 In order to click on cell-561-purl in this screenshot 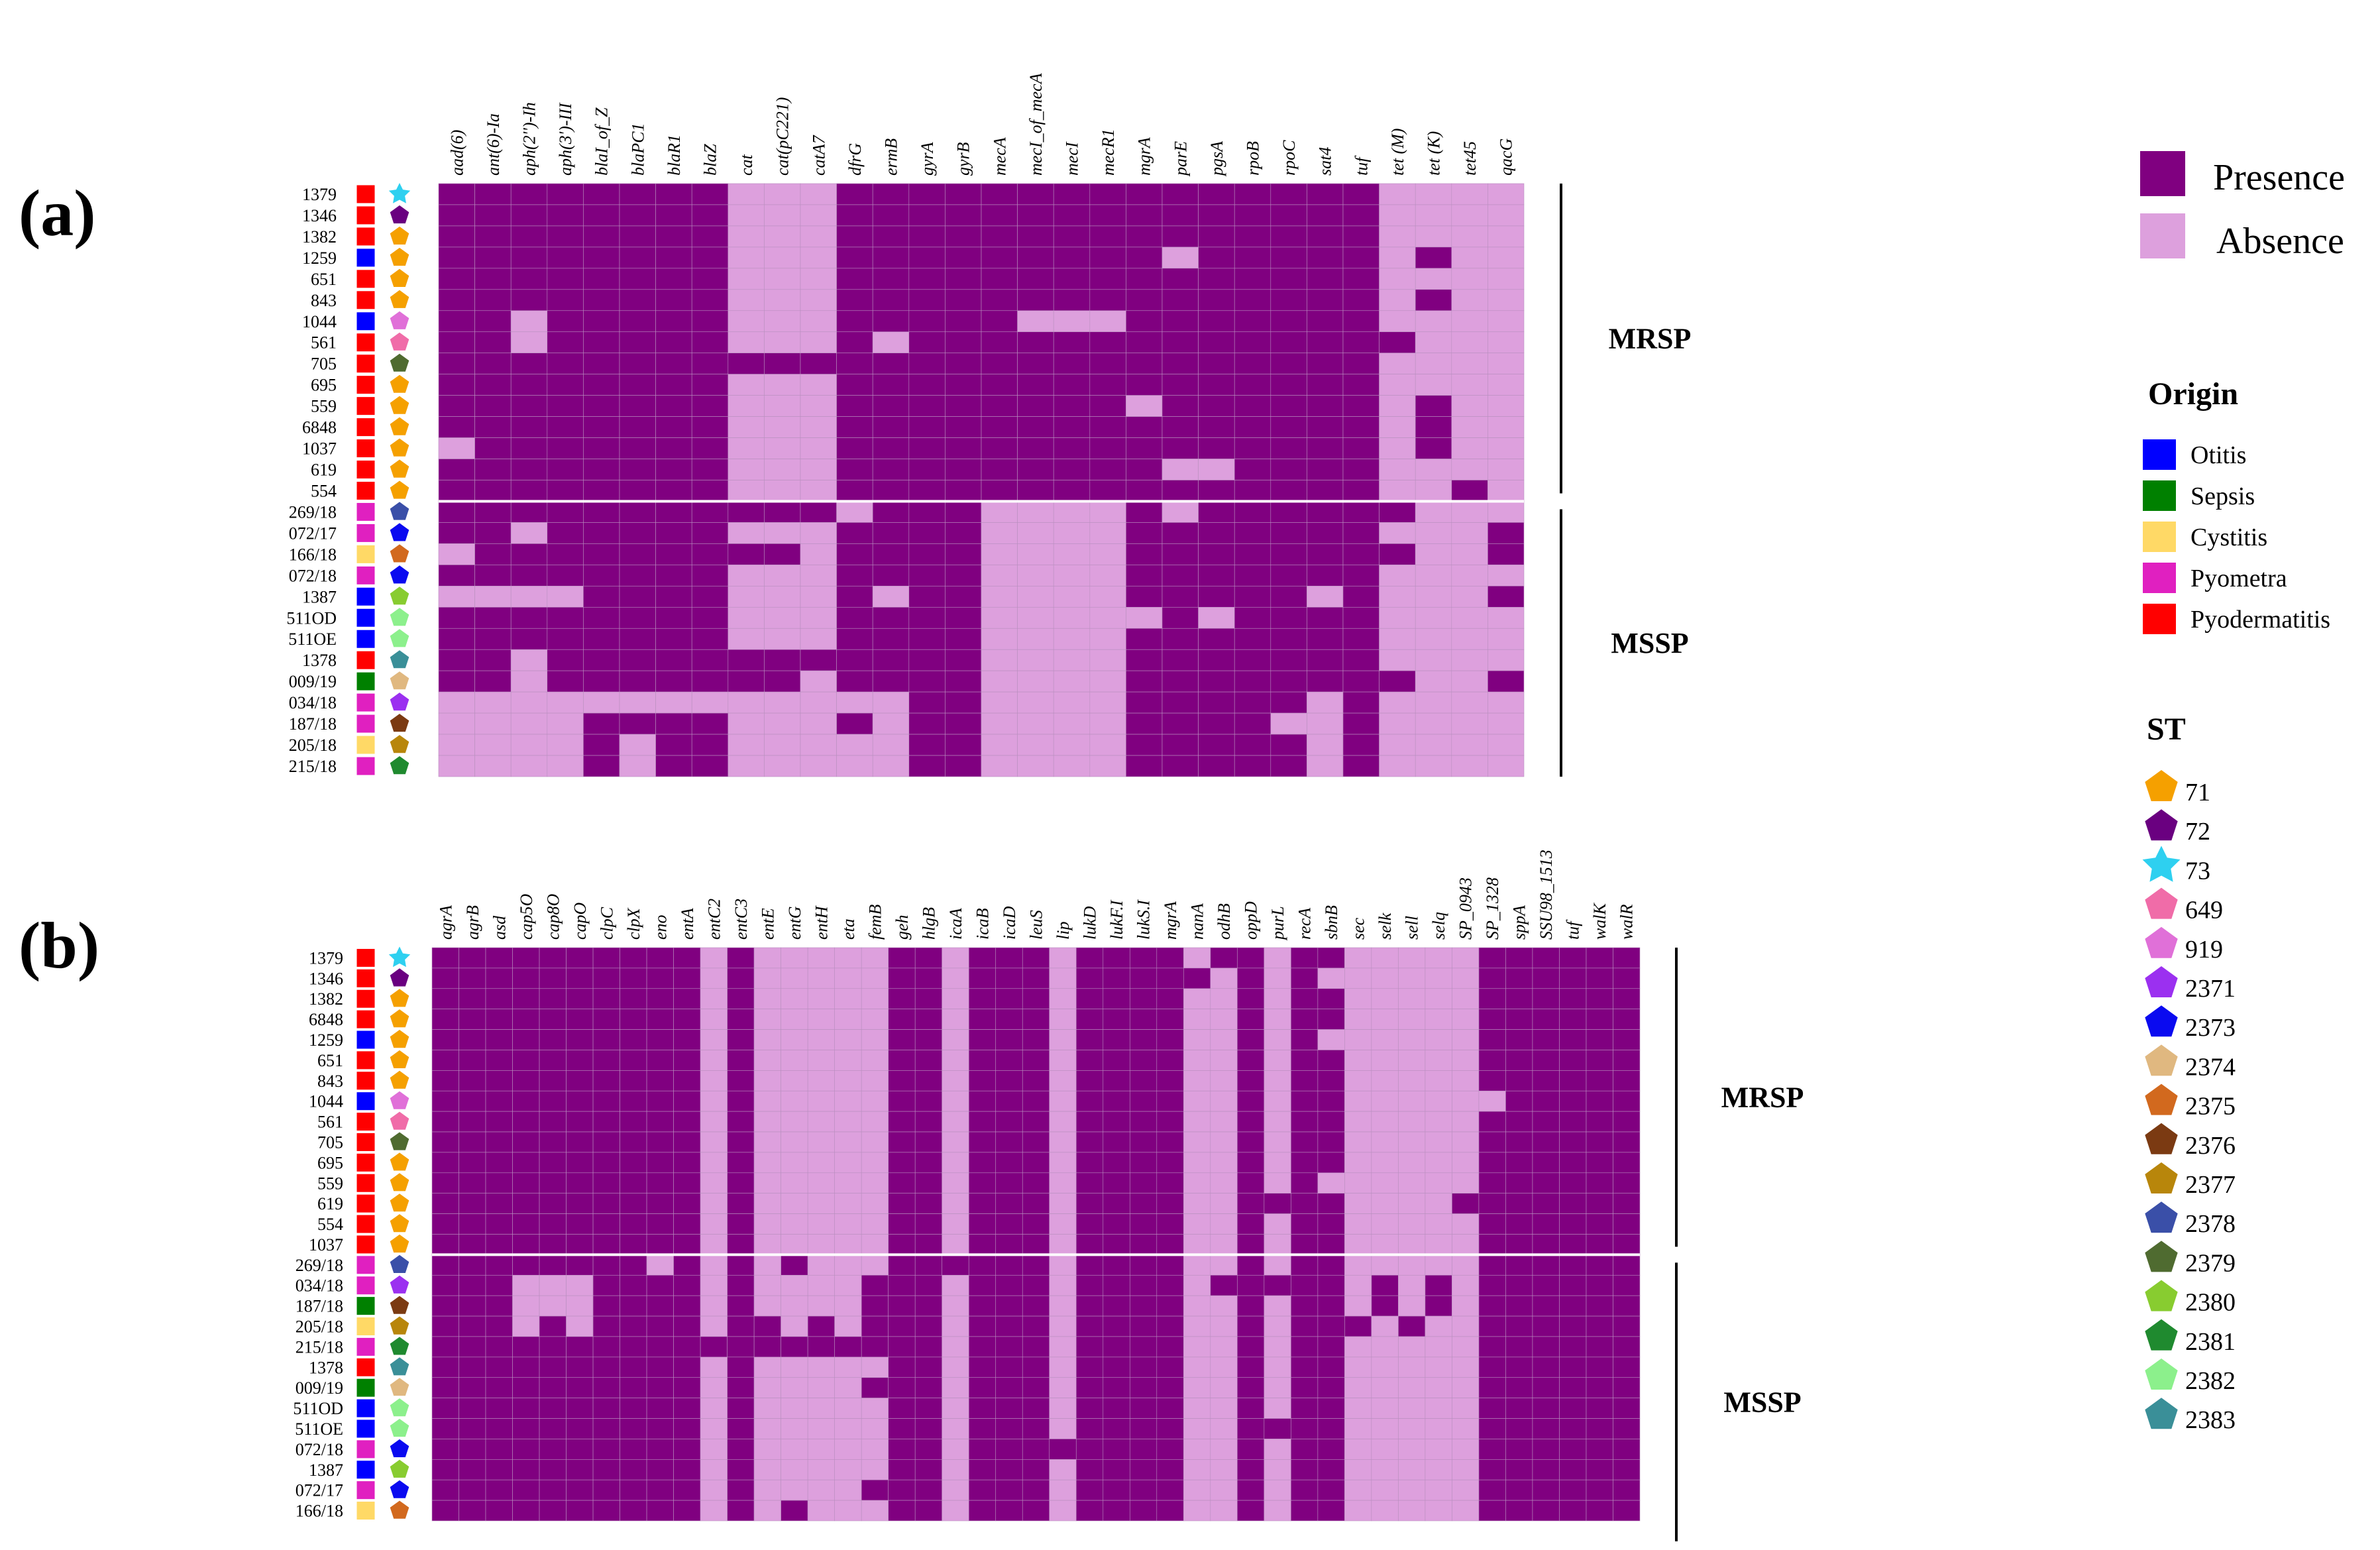, I will do `click(1277, 1122)`.